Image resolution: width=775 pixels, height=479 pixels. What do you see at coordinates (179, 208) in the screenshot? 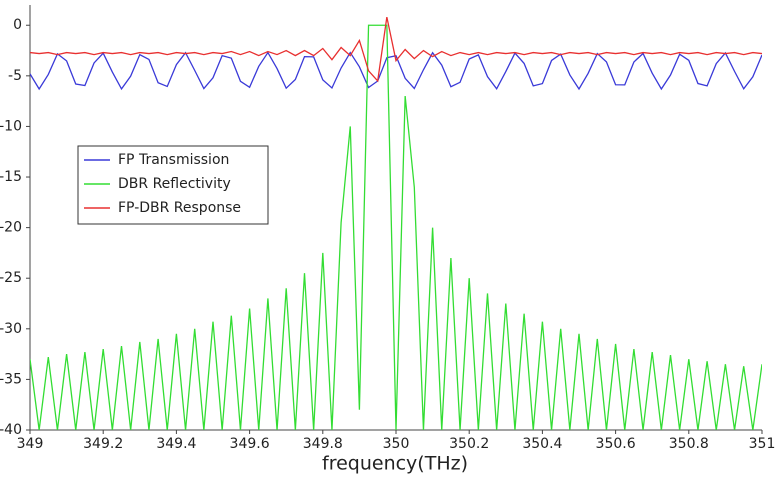
I see `legend-label: FP-DBR Response` at bounding box center [179, 208].